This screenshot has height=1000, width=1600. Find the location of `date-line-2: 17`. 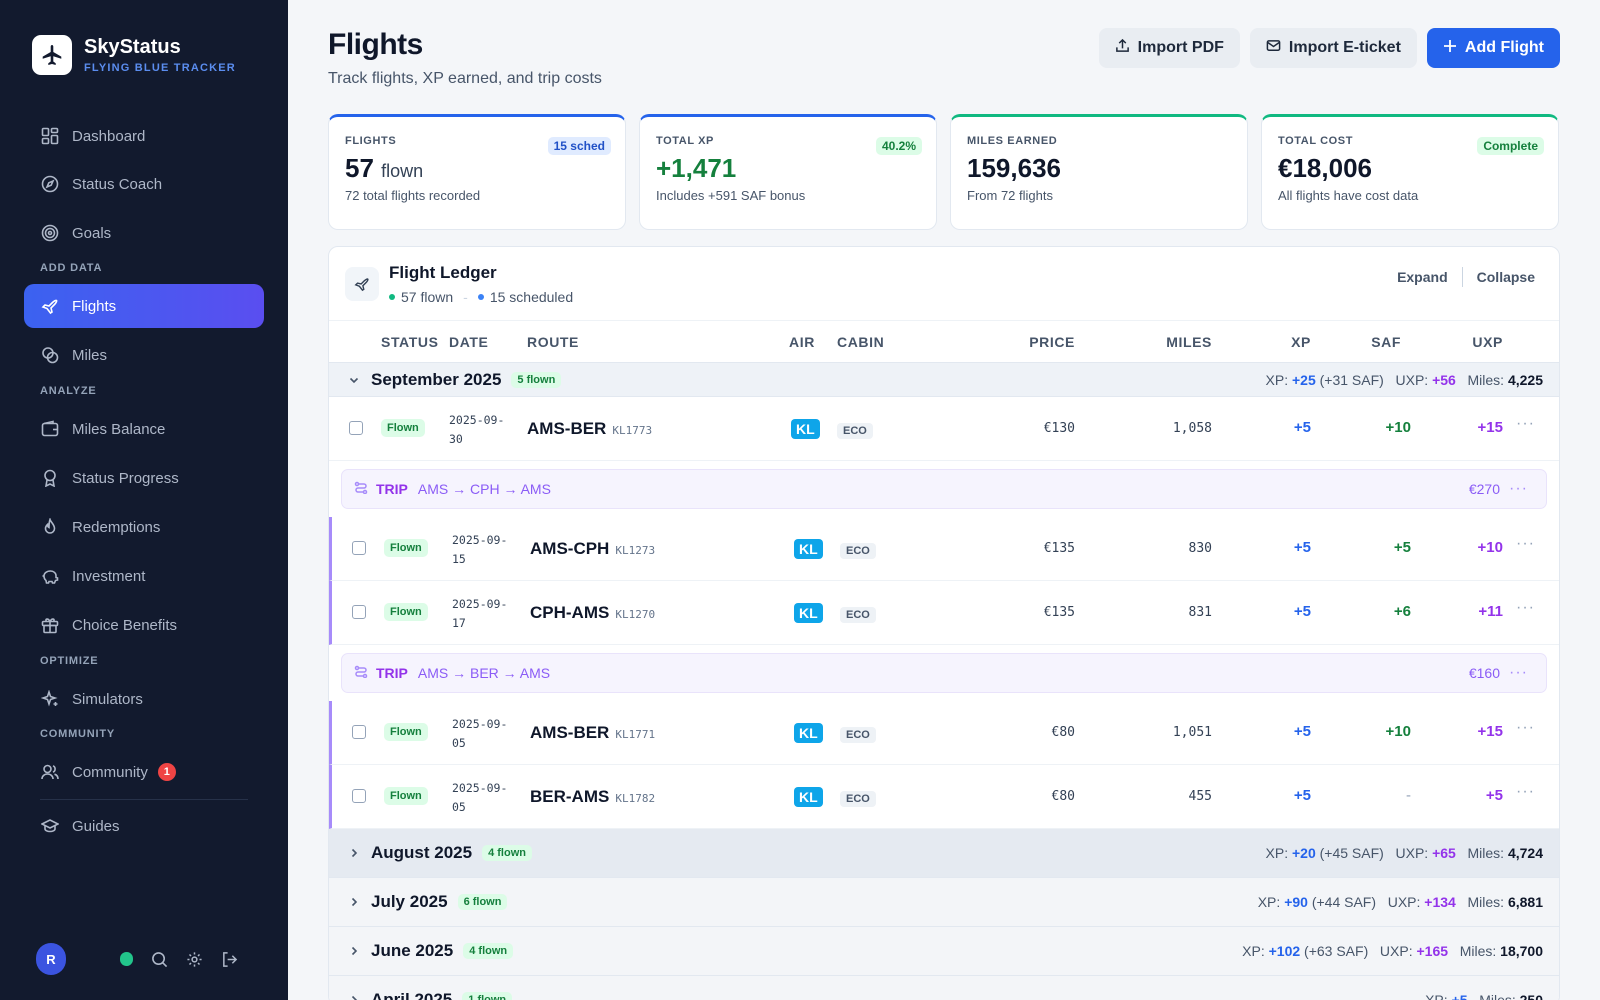

date-line-2: 17 is located at coordinates (459, 623).